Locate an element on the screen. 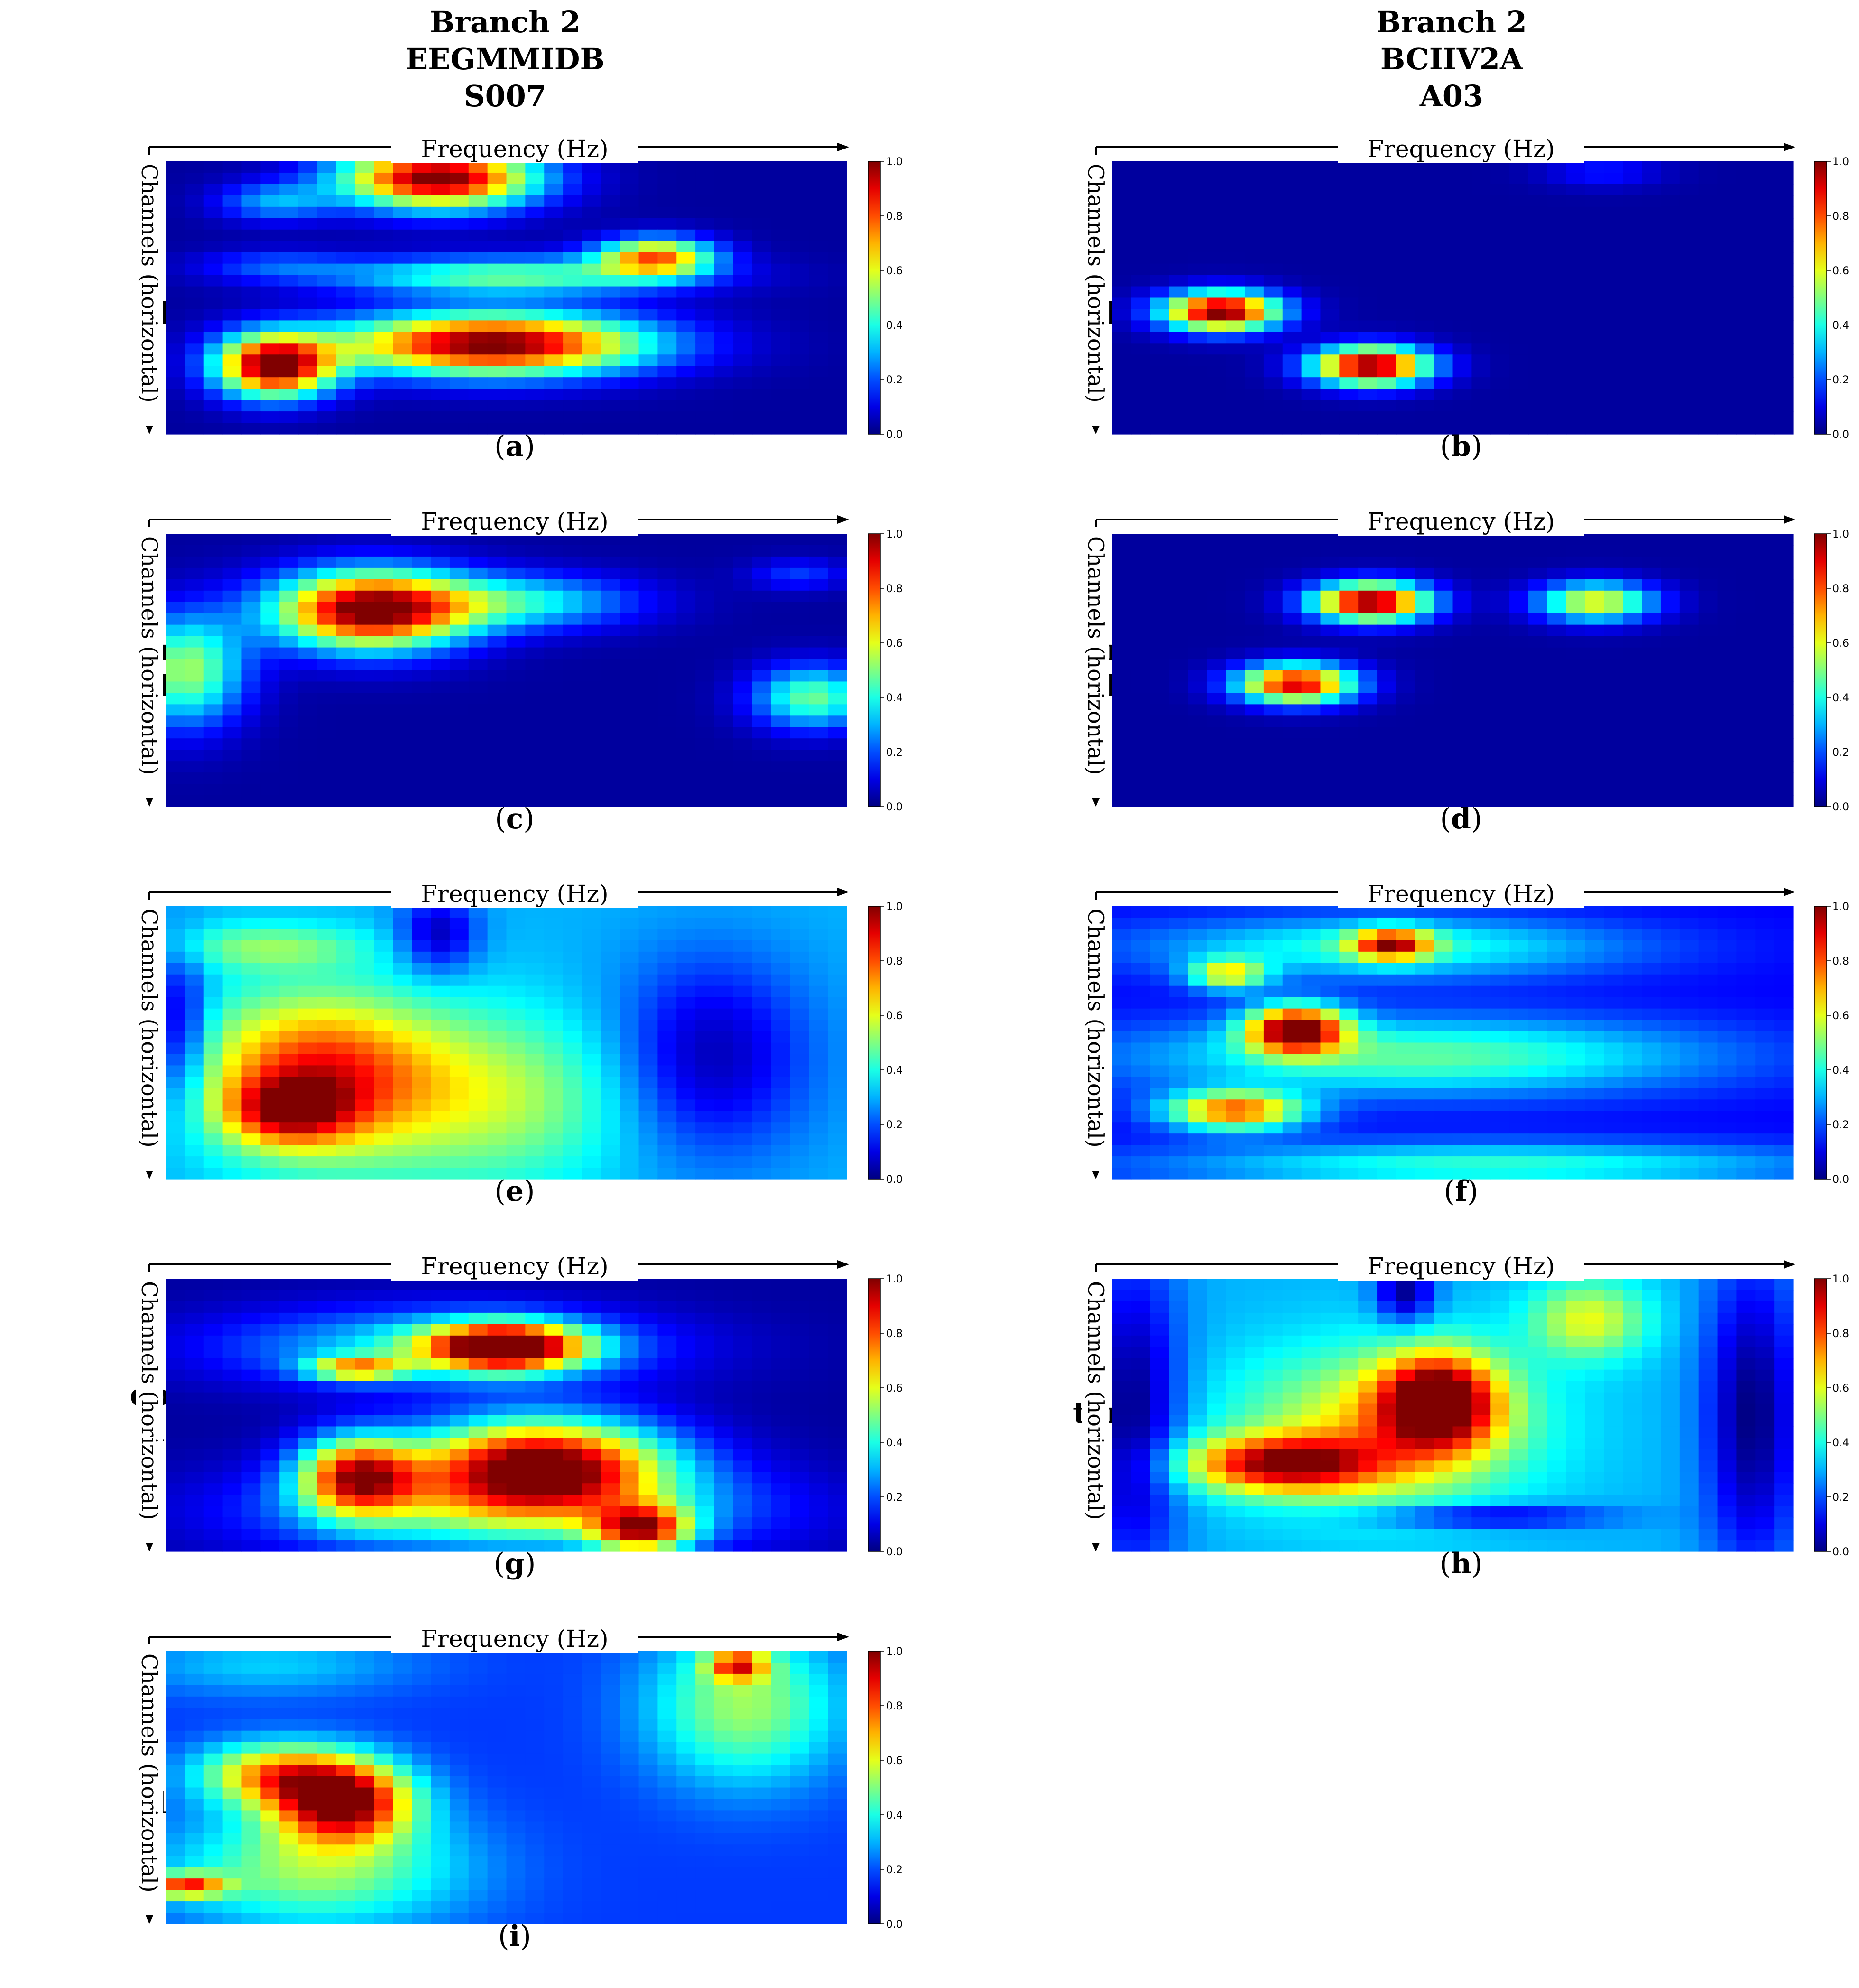 The width and height of the screenshot is (1859, 1988). colorbar-tick-label: 0.8 is located at coordinates (895, 217).